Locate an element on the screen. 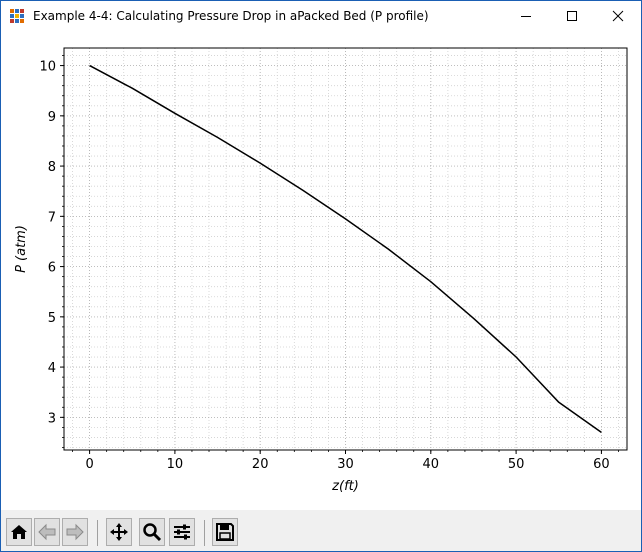  save-button is located at coordinates (225, 532).